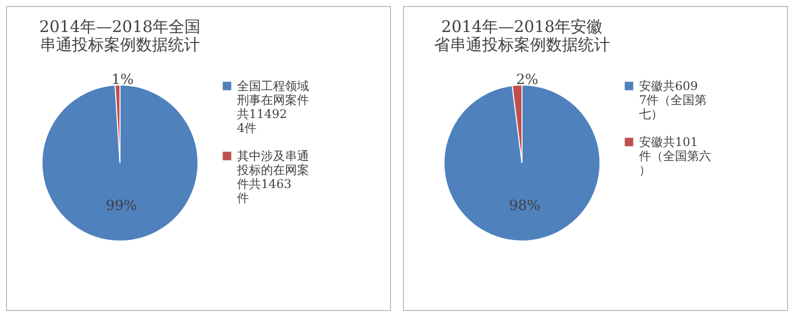 This screenshot has width=799, height=321. I want to click on data-label: 1%, so click(123, 80).